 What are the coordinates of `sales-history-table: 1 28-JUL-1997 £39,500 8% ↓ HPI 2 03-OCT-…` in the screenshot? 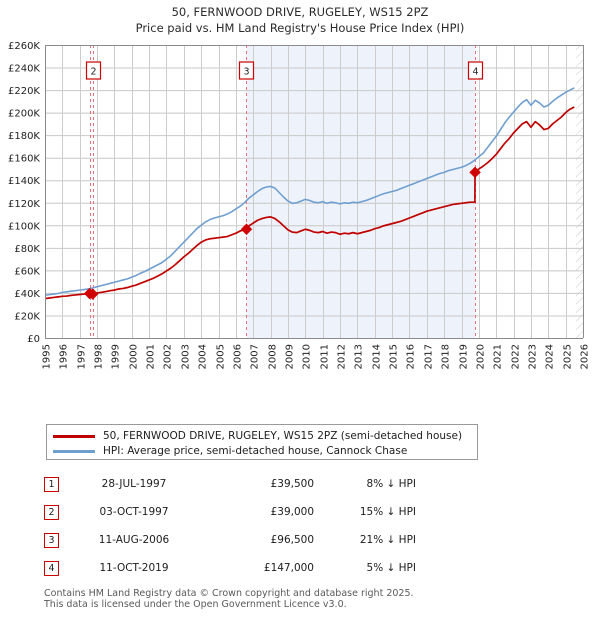 It's located at (254, 526).